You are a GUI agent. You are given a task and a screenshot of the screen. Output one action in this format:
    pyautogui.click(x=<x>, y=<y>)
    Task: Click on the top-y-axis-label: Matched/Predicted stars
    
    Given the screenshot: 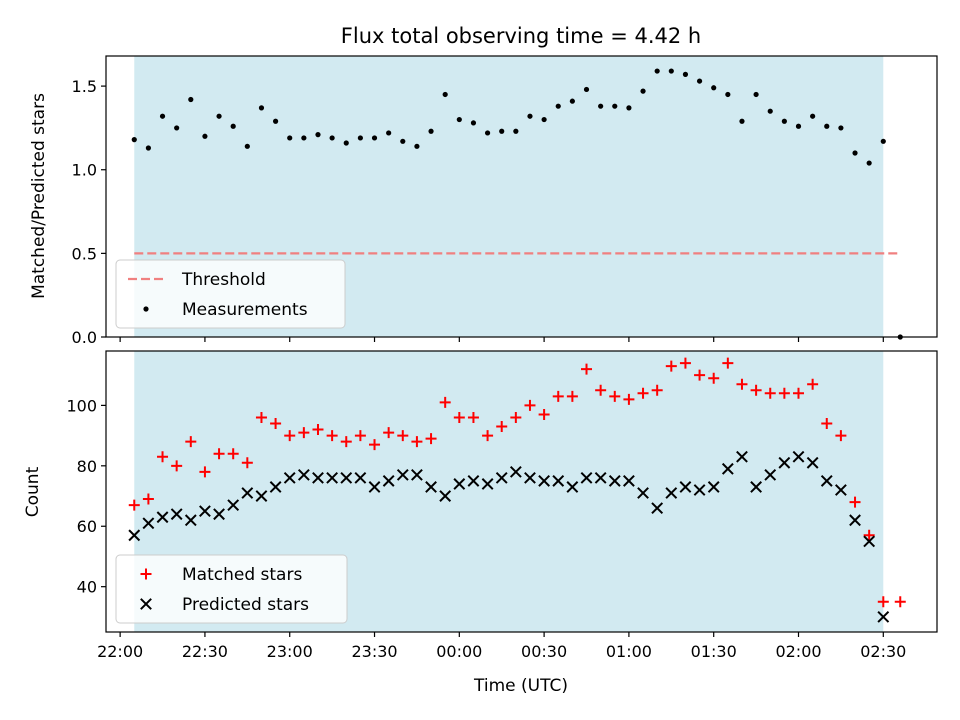 What is the action you would take?
    pyautogui.click(x=39, y=196)
    